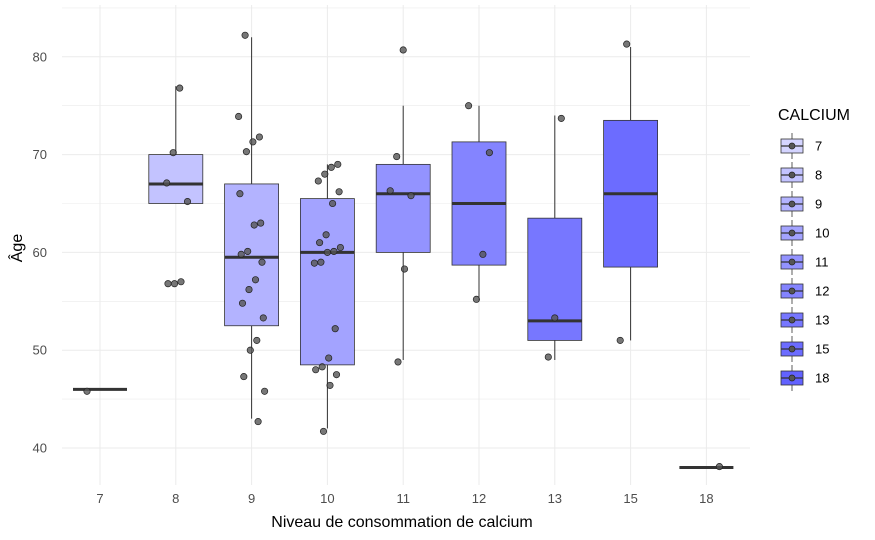 This screenshot has width=875, height=540. I want to click on y-tick-label: 70, so click(40, 154).